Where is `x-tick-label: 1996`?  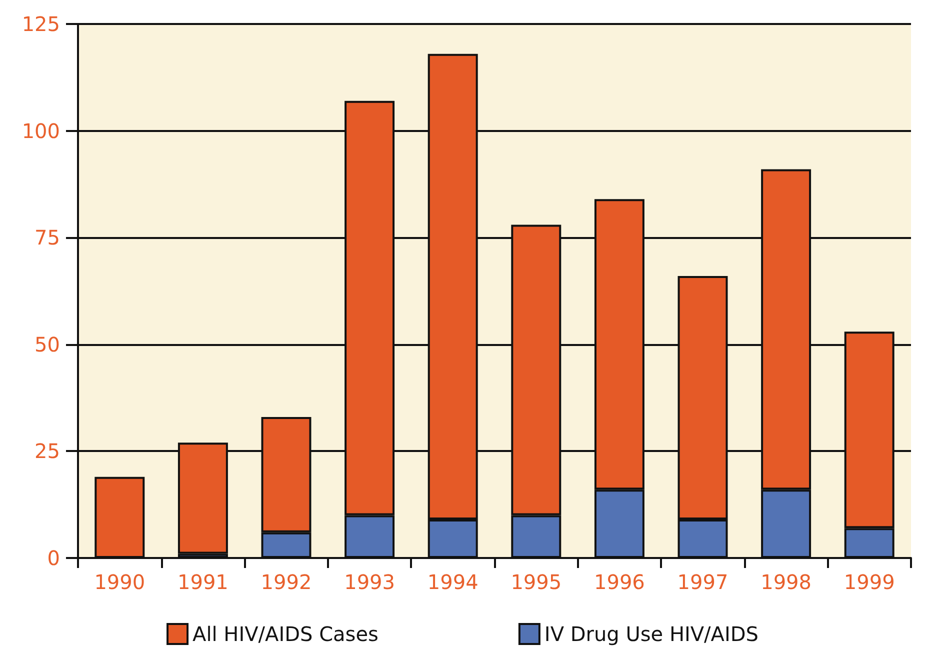 x-tick-label: 1996 is located at coordinates (619, 582).